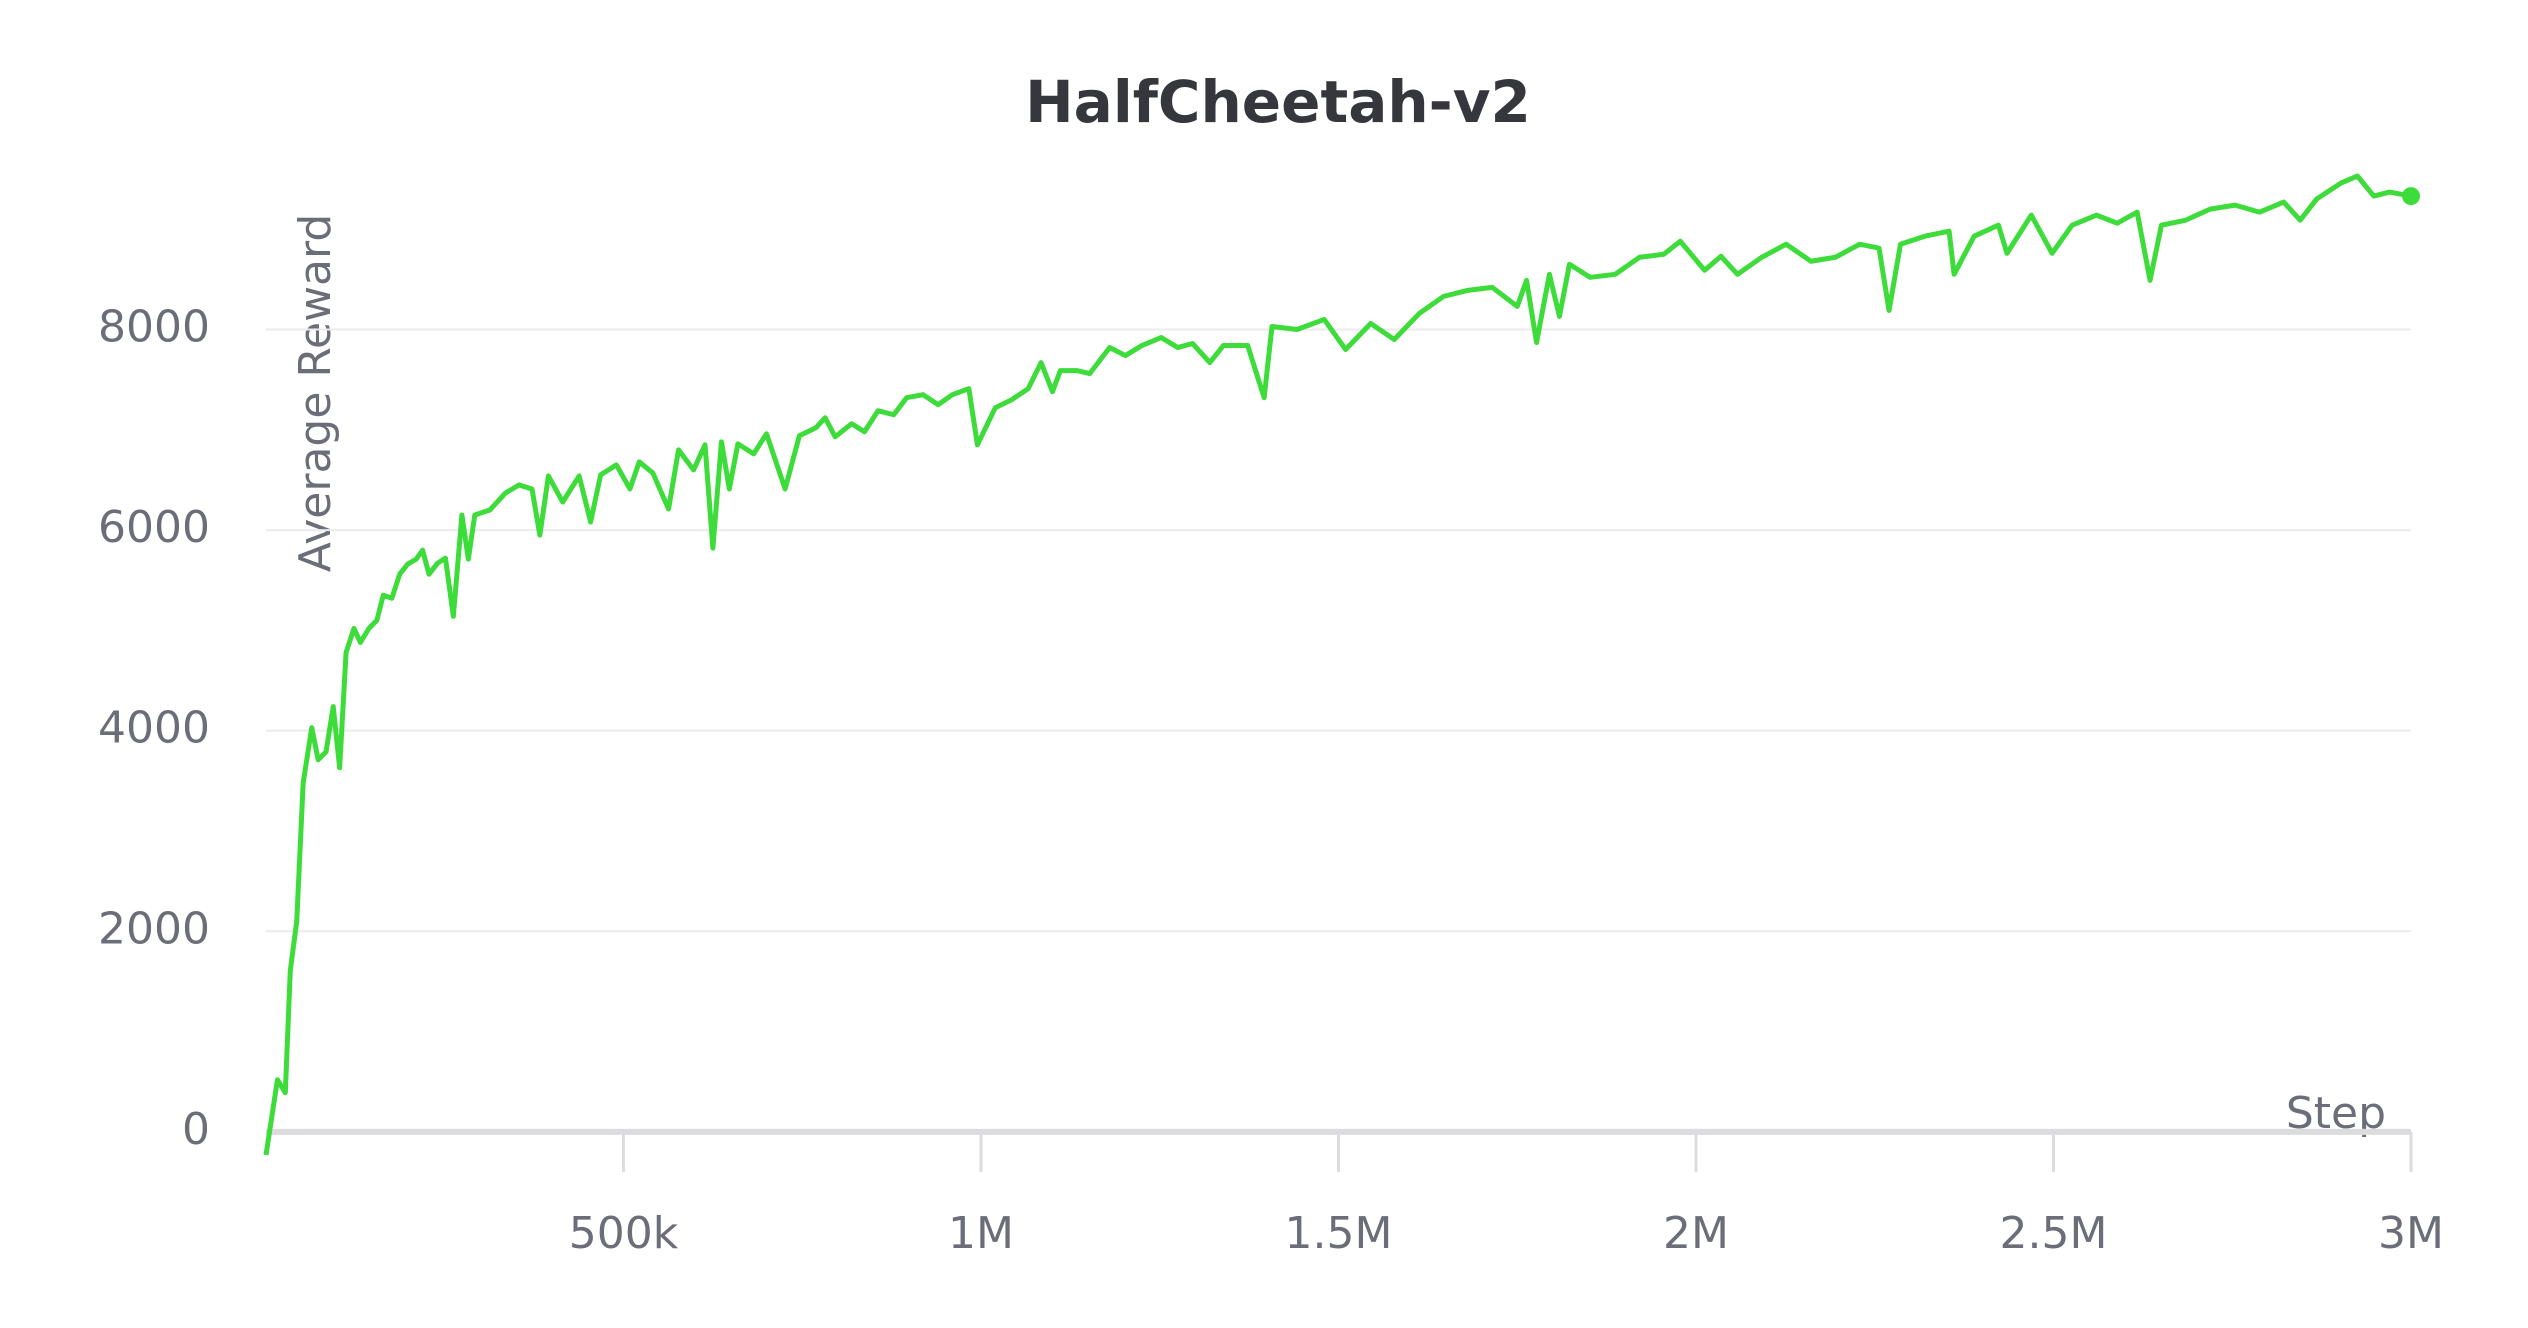 The width and height of the screenshot is (2528, 1328). What do you see at coordinates (1339, 1233) in the screenshot?
I see `x-tick-label: 1.5M` at bounding box center [1339, 1233].